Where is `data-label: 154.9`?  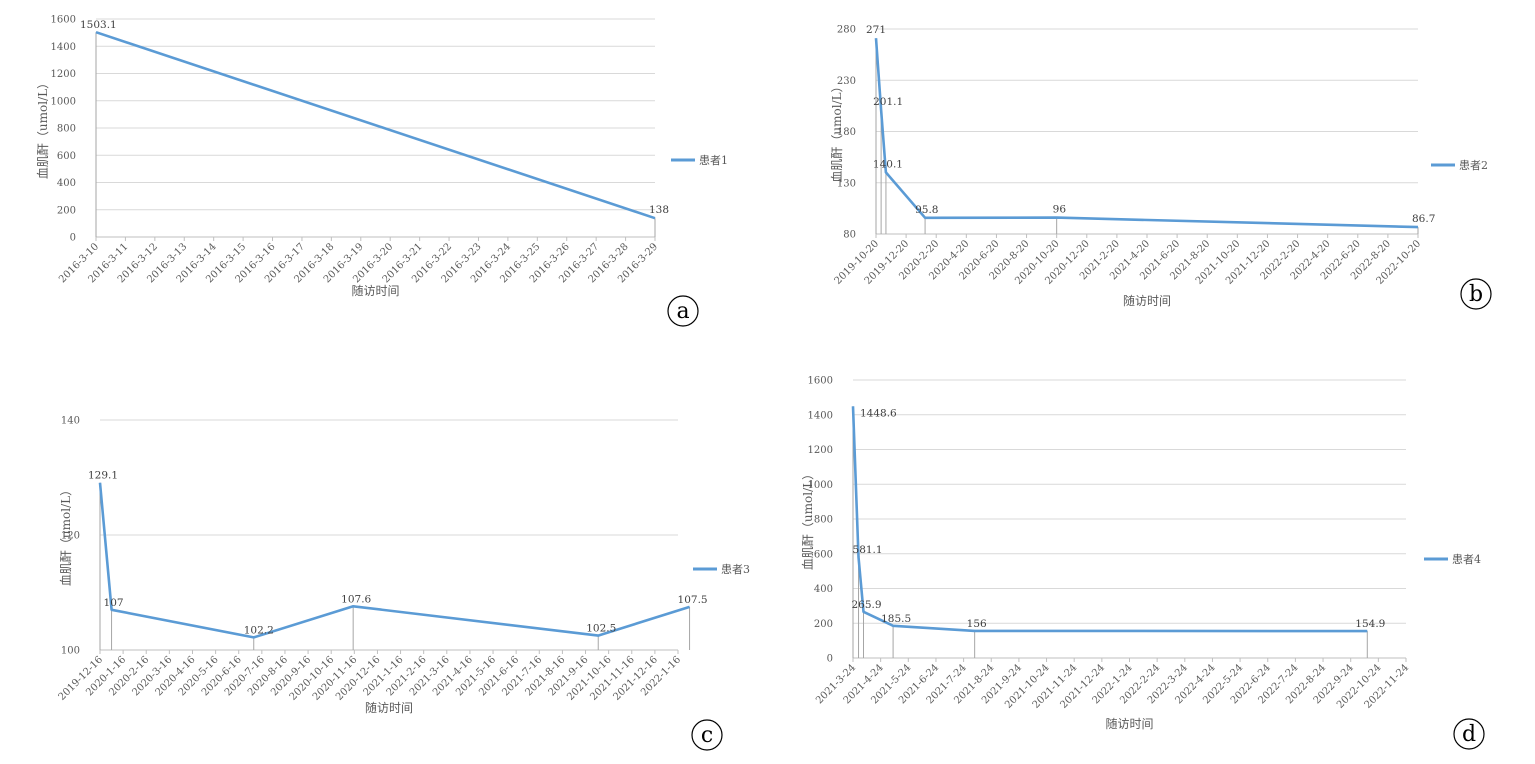
data-label: 154.9 is located at coordinates (1370, 624).